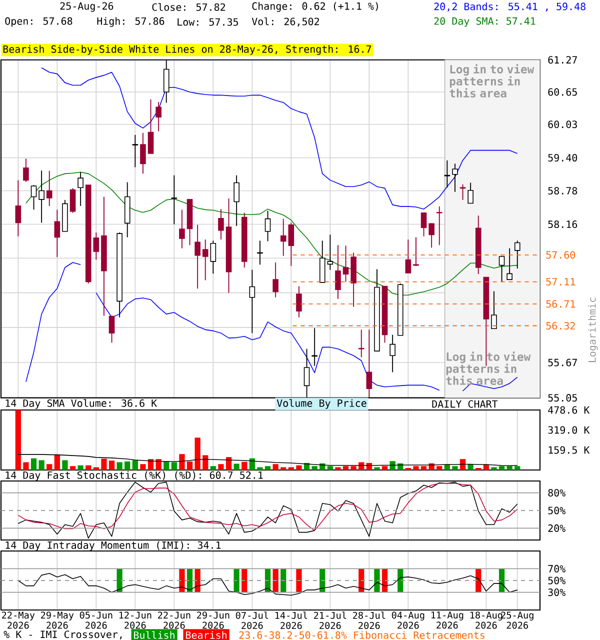 This screenshot has height=640, width=600. Describe the element at coordinates (63, 635) in the screenshot. I see `legend-title: % K - IMI Crossover,` at that location.